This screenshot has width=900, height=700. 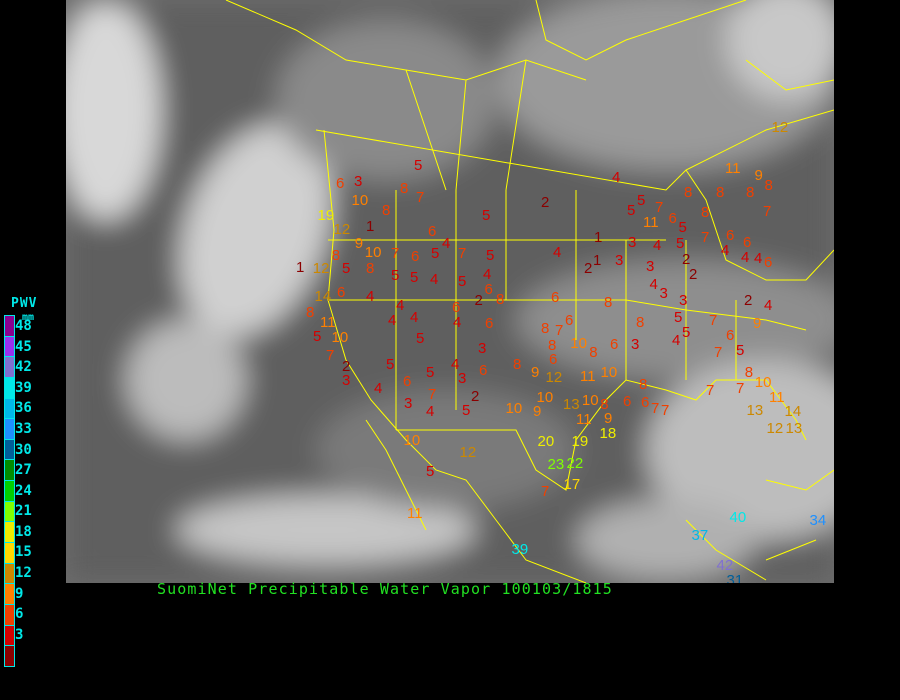 I want to click on station-pwv-value: 20, so click(x=546, y=441).